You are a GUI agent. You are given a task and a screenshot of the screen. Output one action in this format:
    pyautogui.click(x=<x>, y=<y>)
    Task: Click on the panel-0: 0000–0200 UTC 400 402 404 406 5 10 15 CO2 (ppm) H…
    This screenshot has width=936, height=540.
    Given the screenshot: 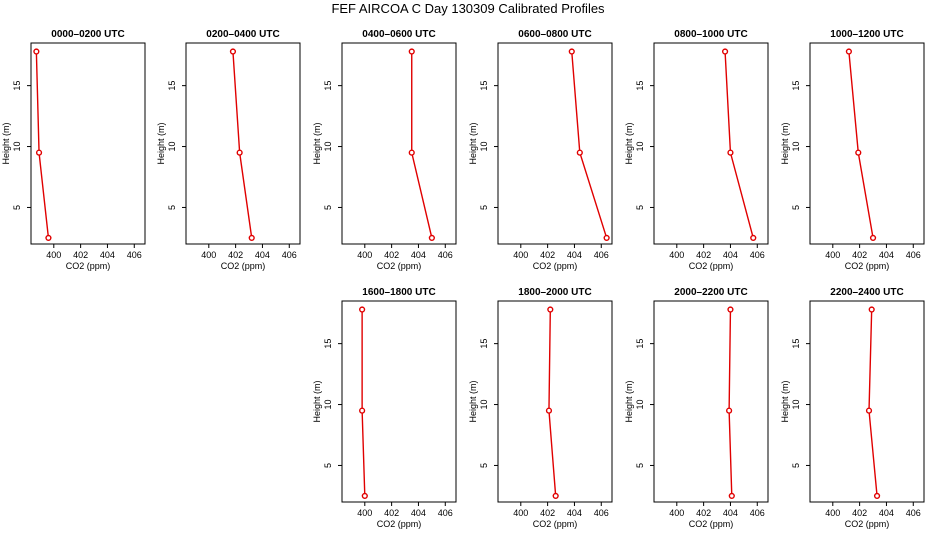 What is the action you would take?
    pyautogui.click(x=73, y=150)
    